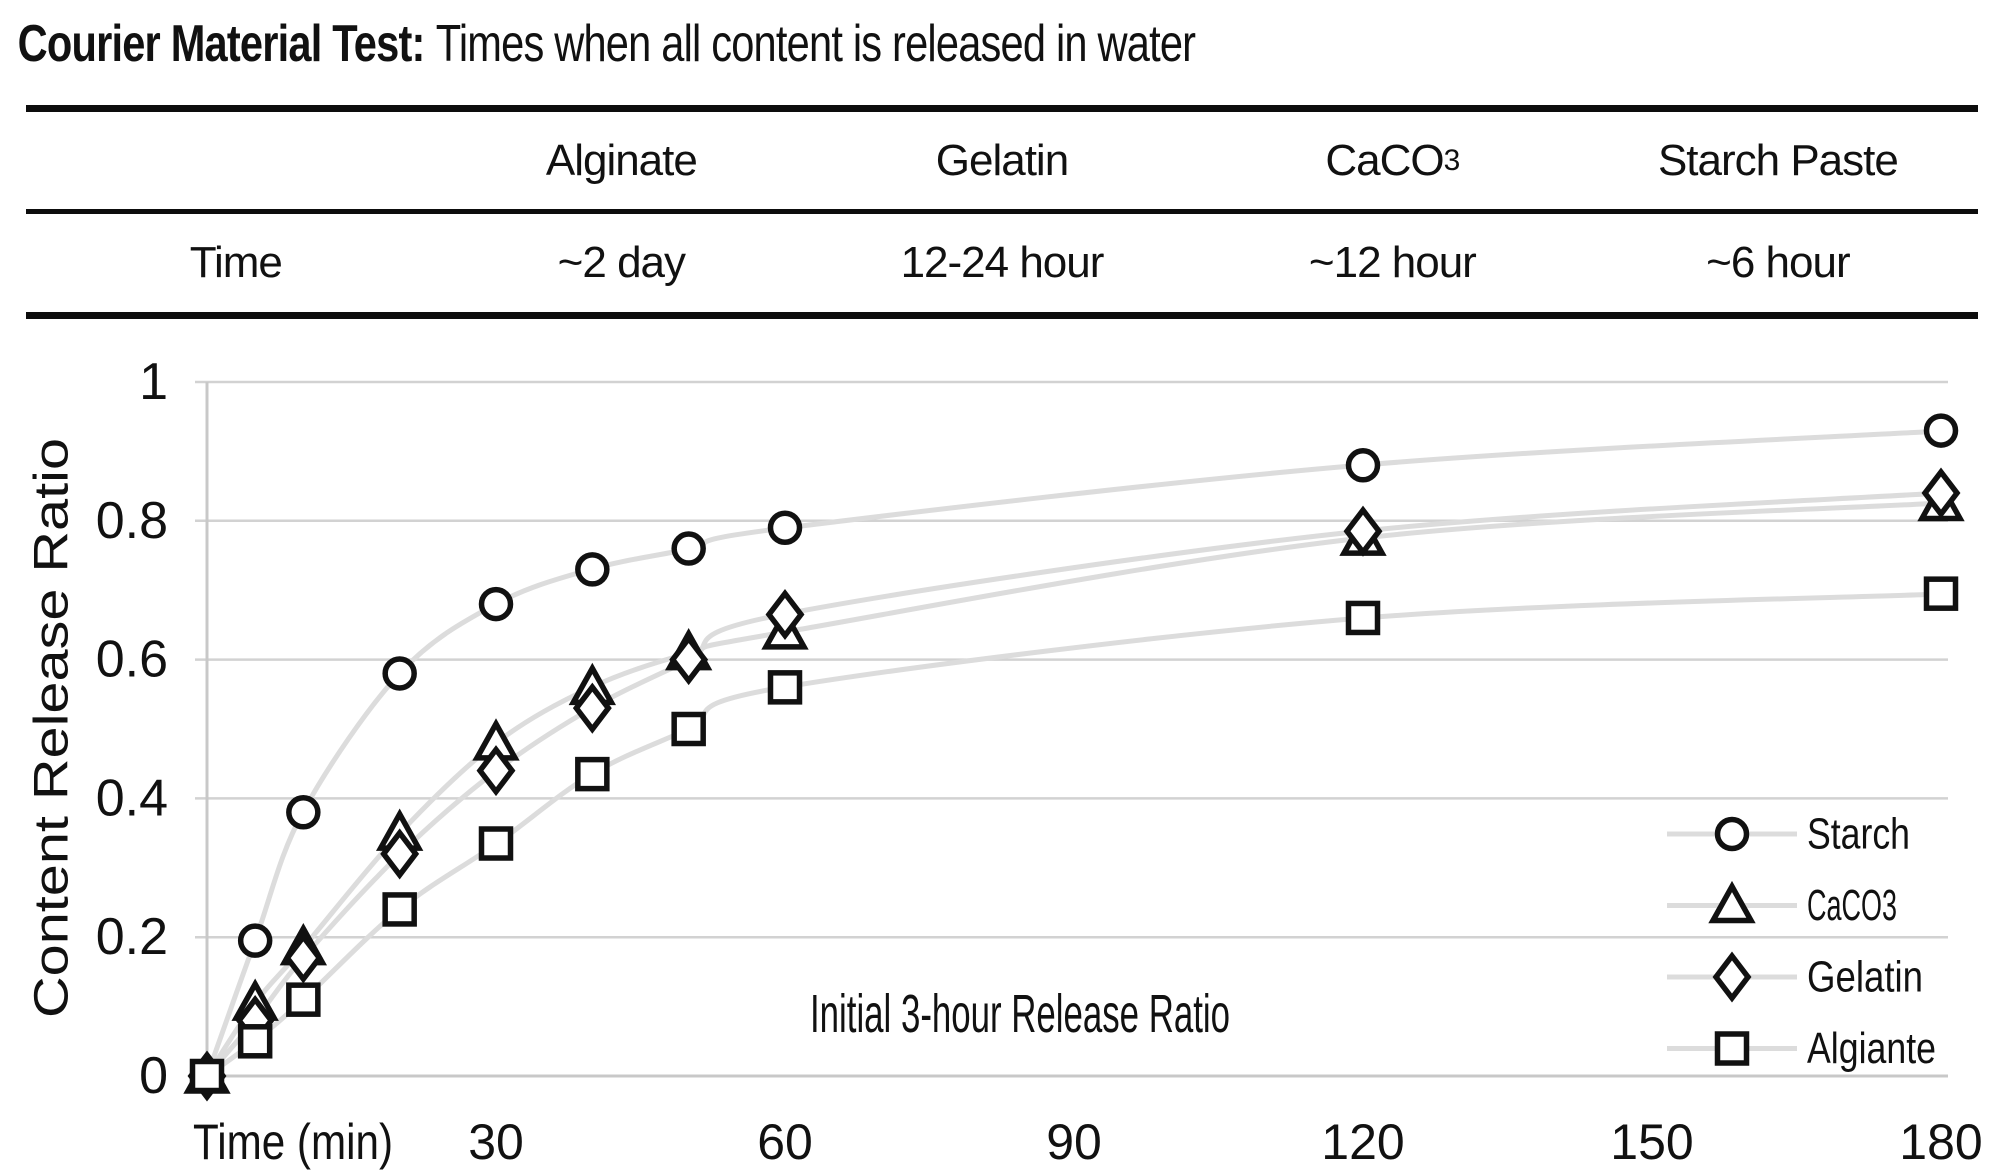 The height and width of the screenshot is (1176, 2004). I want to click on legend-item-algiante: Algiante, so click(1801, 1048).